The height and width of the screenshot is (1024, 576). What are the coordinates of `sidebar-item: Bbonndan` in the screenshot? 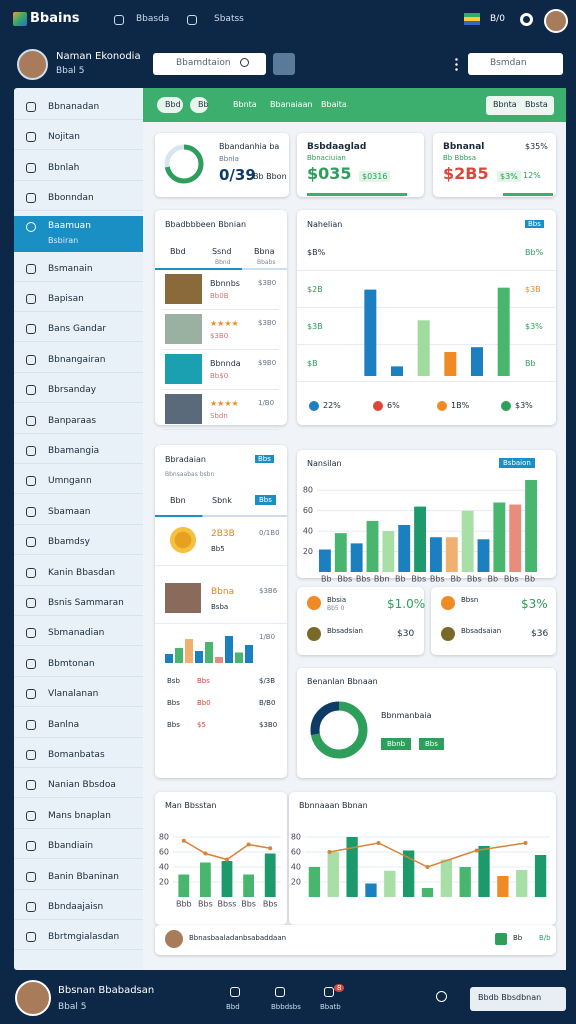 It's located at (78, 198).